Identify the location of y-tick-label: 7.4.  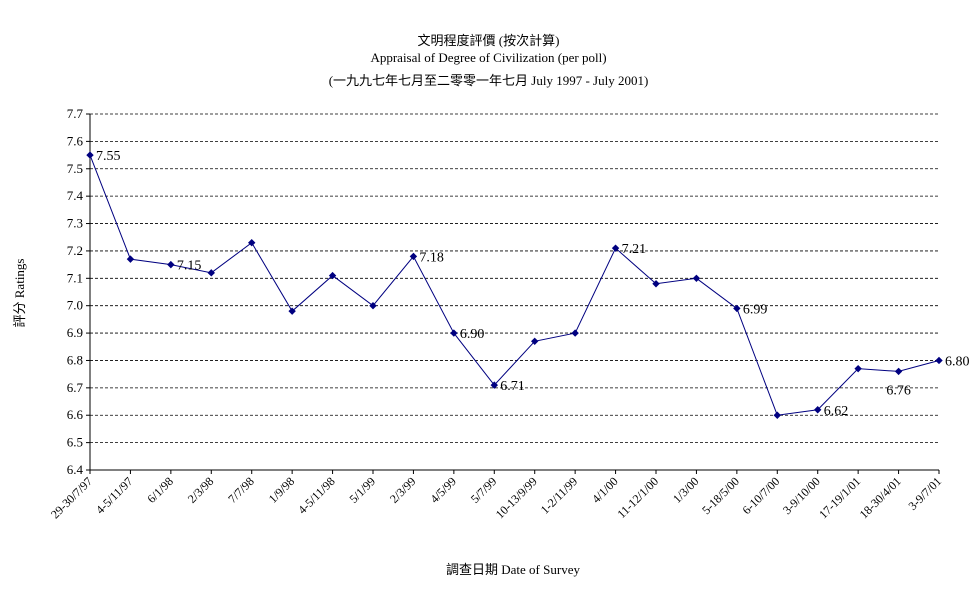
(75, 195).